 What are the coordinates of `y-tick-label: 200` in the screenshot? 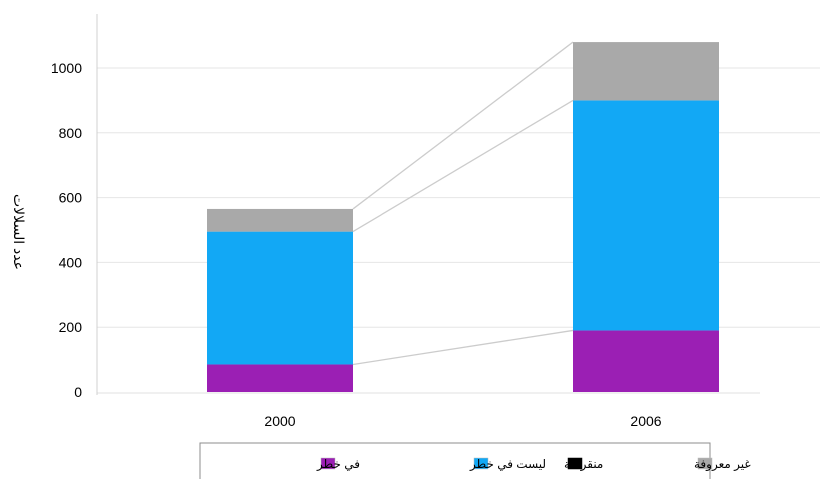 It's located at (71, 327).